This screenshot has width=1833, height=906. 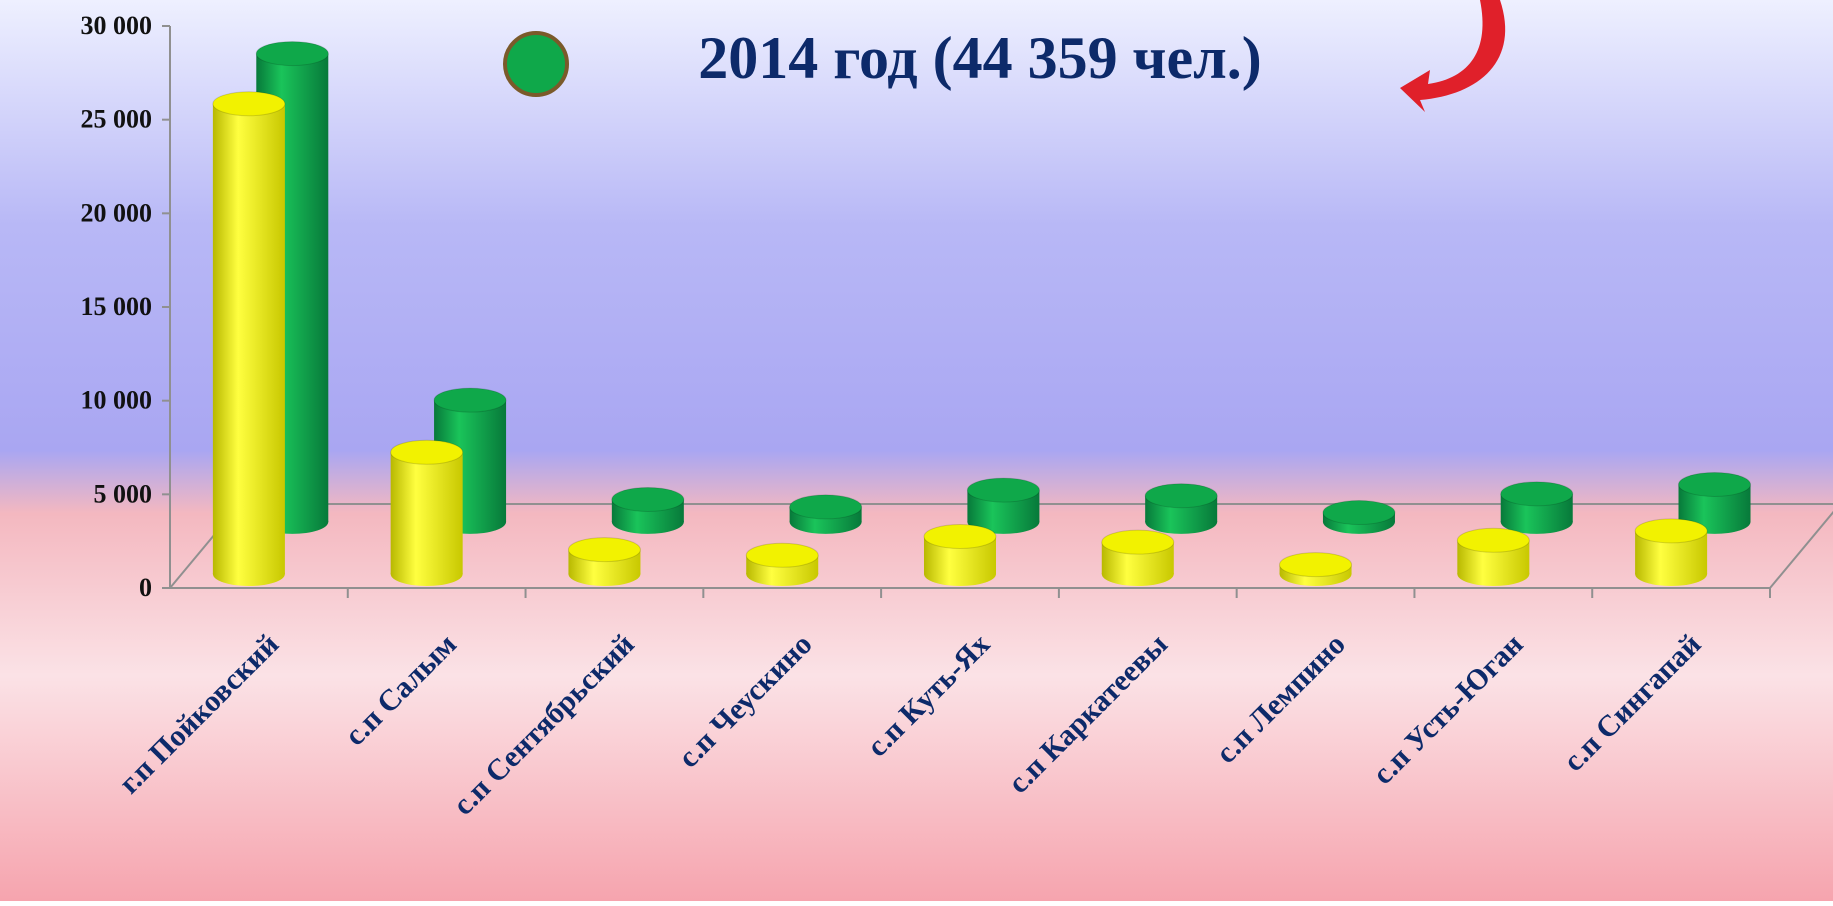 What do you see at coordinates (979, 58) in the screenshot?
I see `legend-label: 2014 год (44 359 чел.)` at bounding box center [979, 58].